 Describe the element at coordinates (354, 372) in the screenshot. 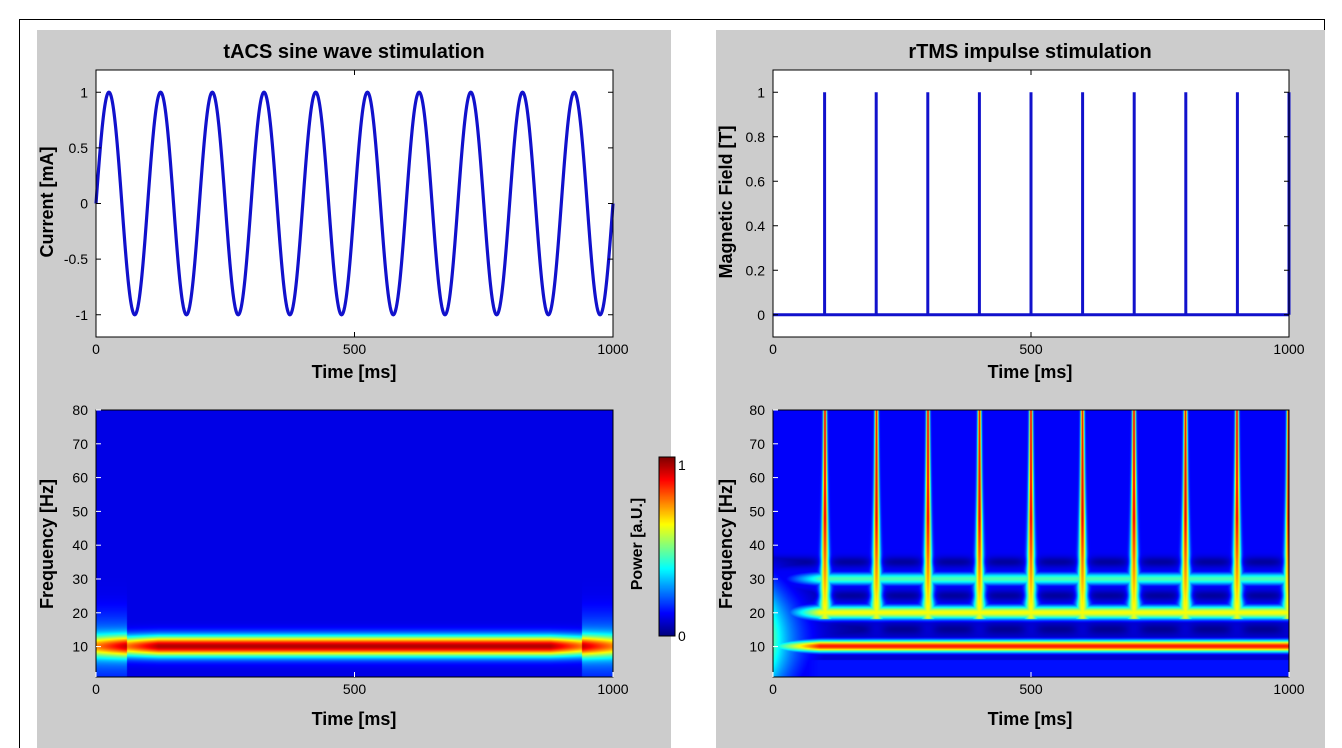

I see `tacs-x-axis-label: Time [ms]` at that location.